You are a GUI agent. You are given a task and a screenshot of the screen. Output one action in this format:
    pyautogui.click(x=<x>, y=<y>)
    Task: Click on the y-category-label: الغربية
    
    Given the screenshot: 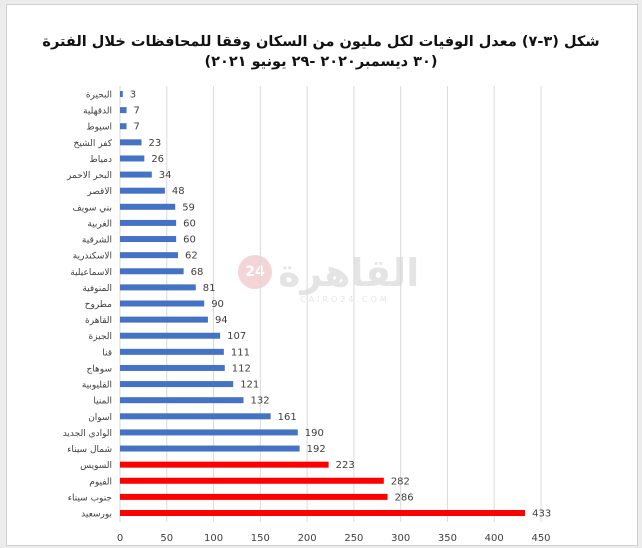 What is the action you would take?
    pyautogui.click(x=99, y=224)
    